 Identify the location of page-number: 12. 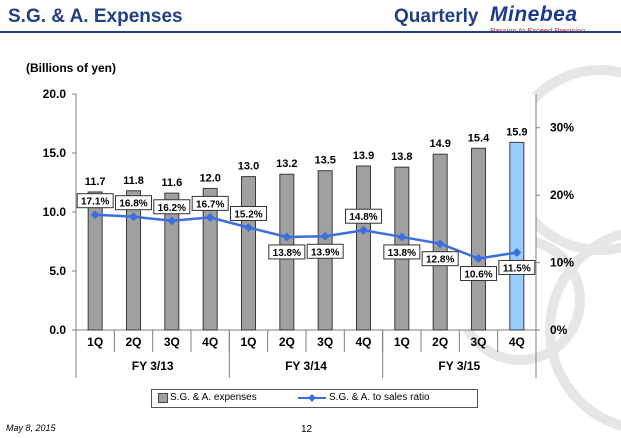
(307, 429).